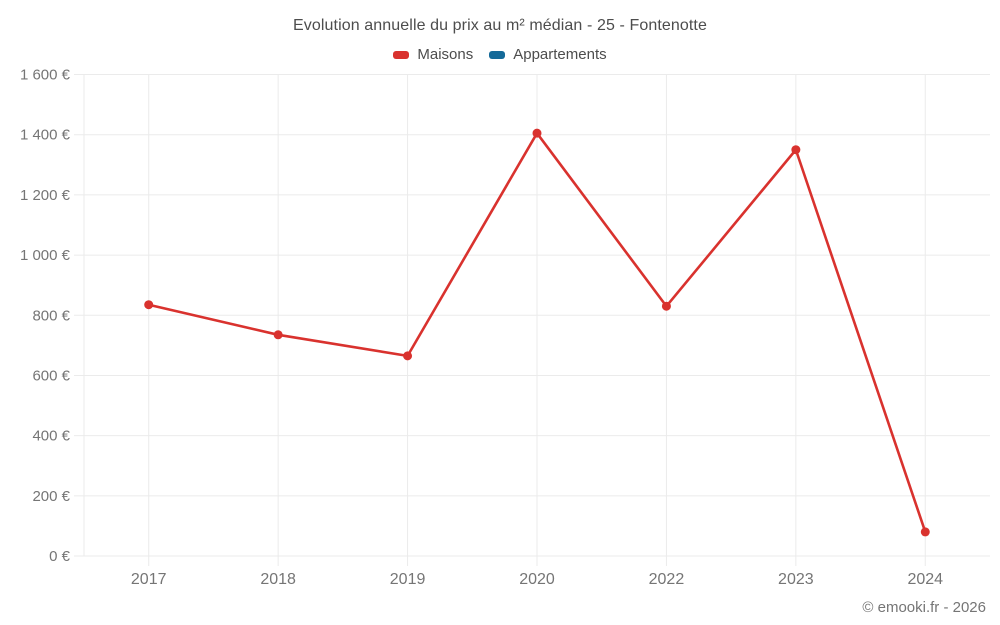  Describe the element at coordinates (560, 54) in the screenshot. I see `legend-label-appartements: Appartements` at that location.